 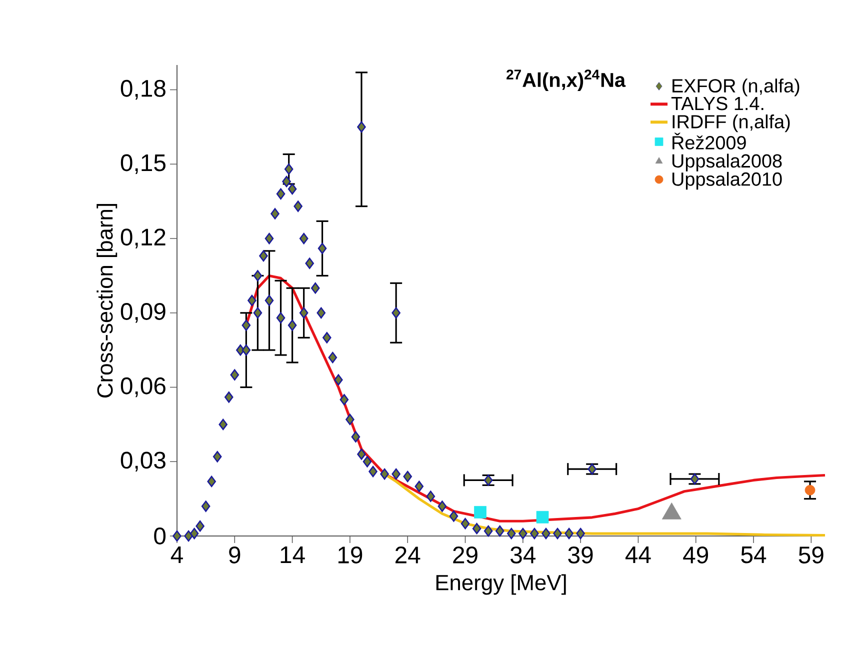 I want to click on chart-title: $^{27}$Al(n,x)$^{24}$Na, so click(x=566, y=80).